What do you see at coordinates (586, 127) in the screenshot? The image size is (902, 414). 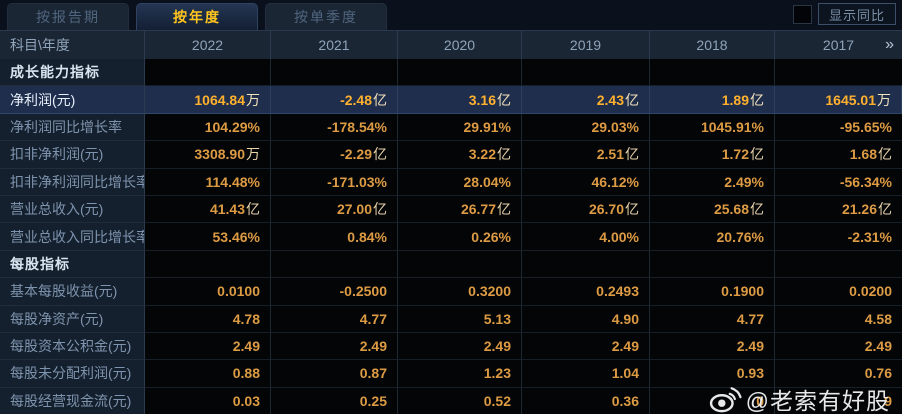 I see `value-cell: 29.03%` at bounding box center [586, 127].